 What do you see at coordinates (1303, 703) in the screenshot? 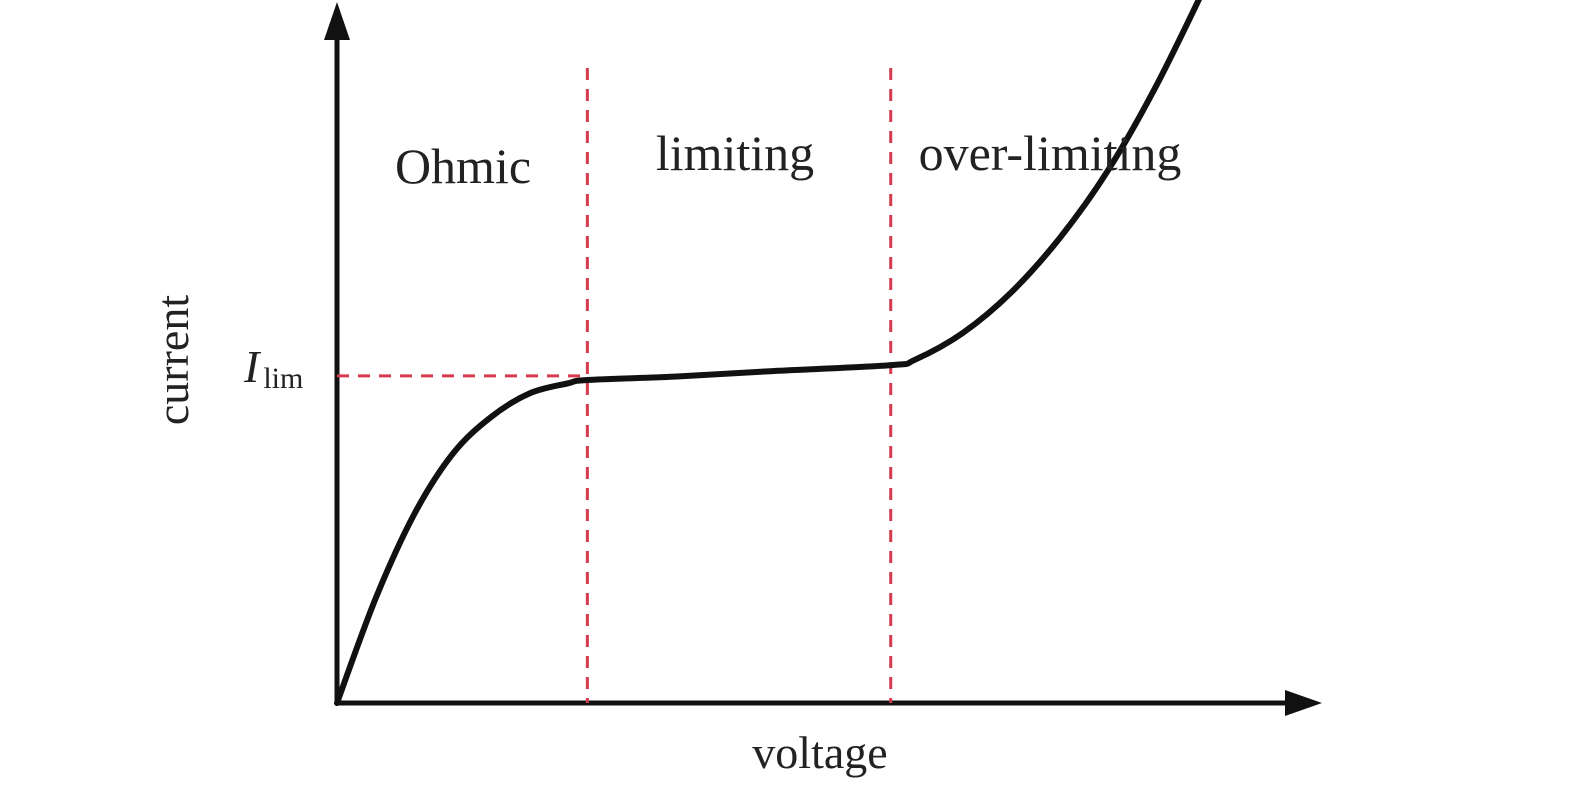
I see `x-axis-arrowhead` at bounding box center [1303, 703].